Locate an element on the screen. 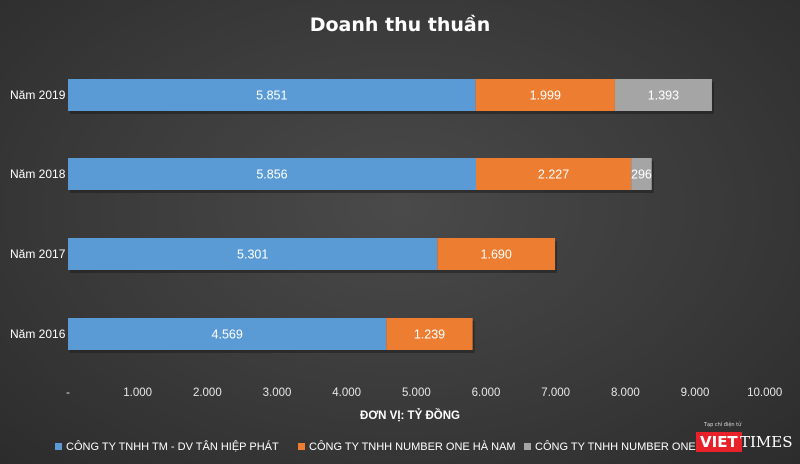 This screenshot has width=800, height=464. data-label: 1.239 is located at coordinates (429, 335).